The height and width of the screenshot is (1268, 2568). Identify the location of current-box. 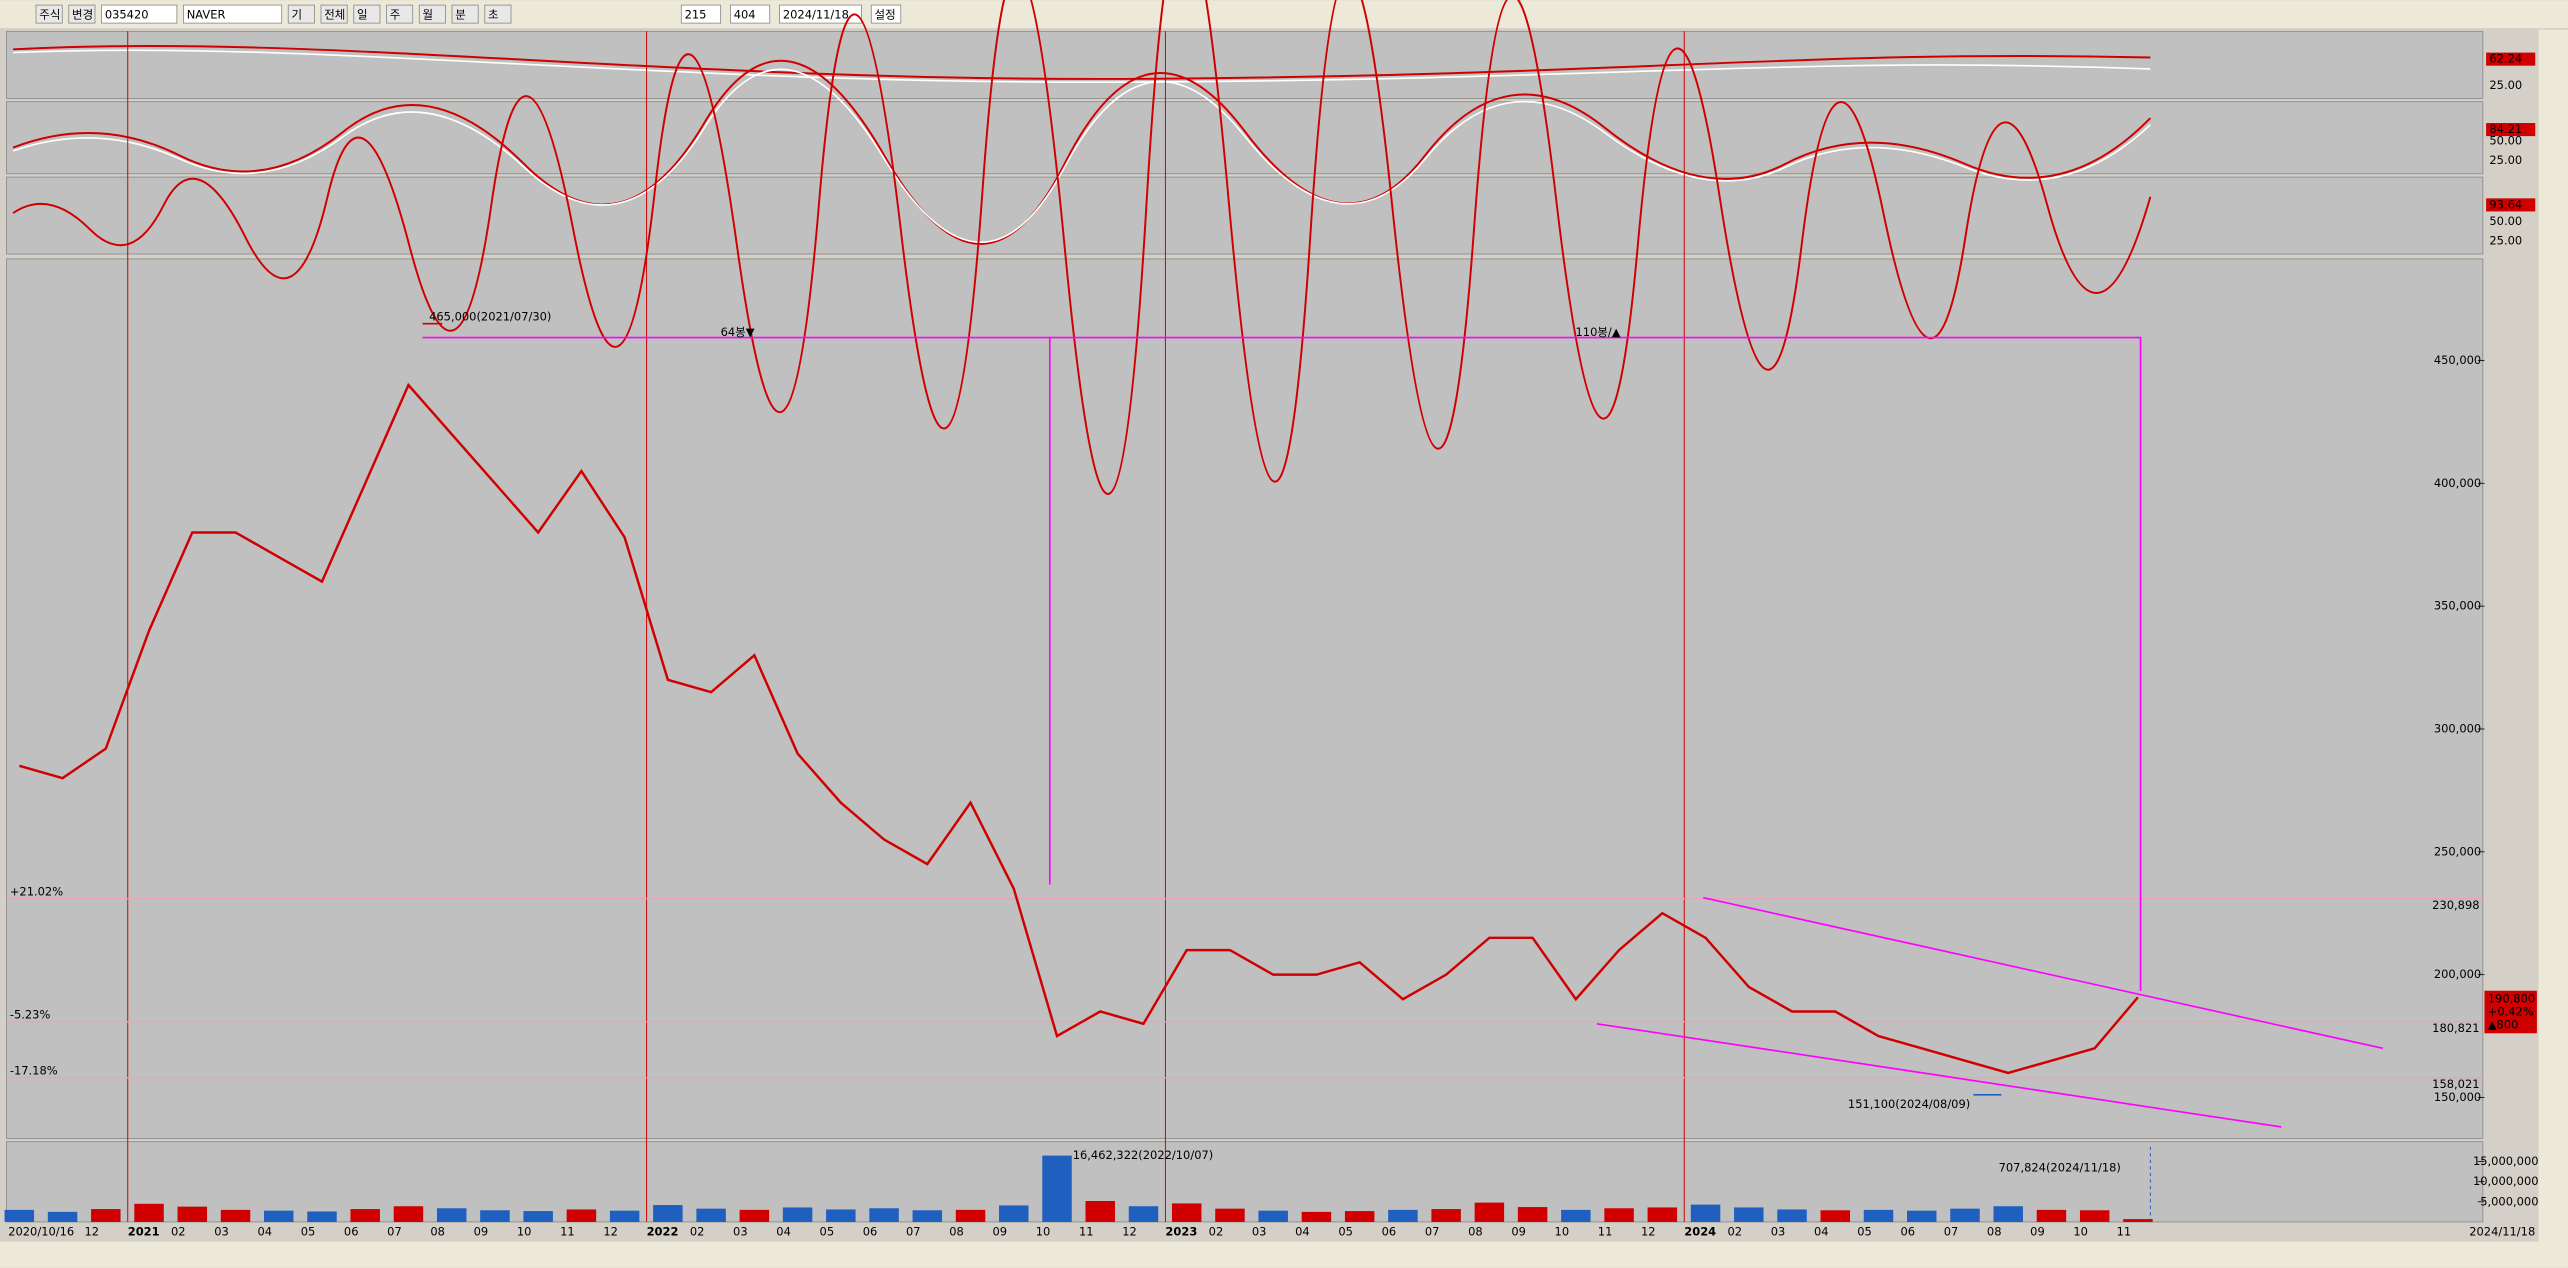
(2510, 1012).